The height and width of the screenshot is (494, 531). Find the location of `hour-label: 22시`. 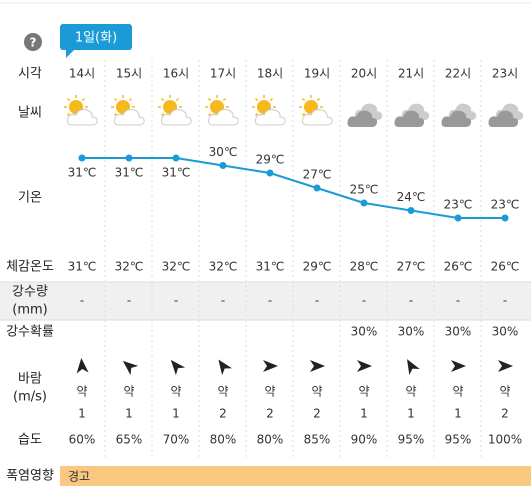

hour-label: 22시 is located at coordinates (458, 74).